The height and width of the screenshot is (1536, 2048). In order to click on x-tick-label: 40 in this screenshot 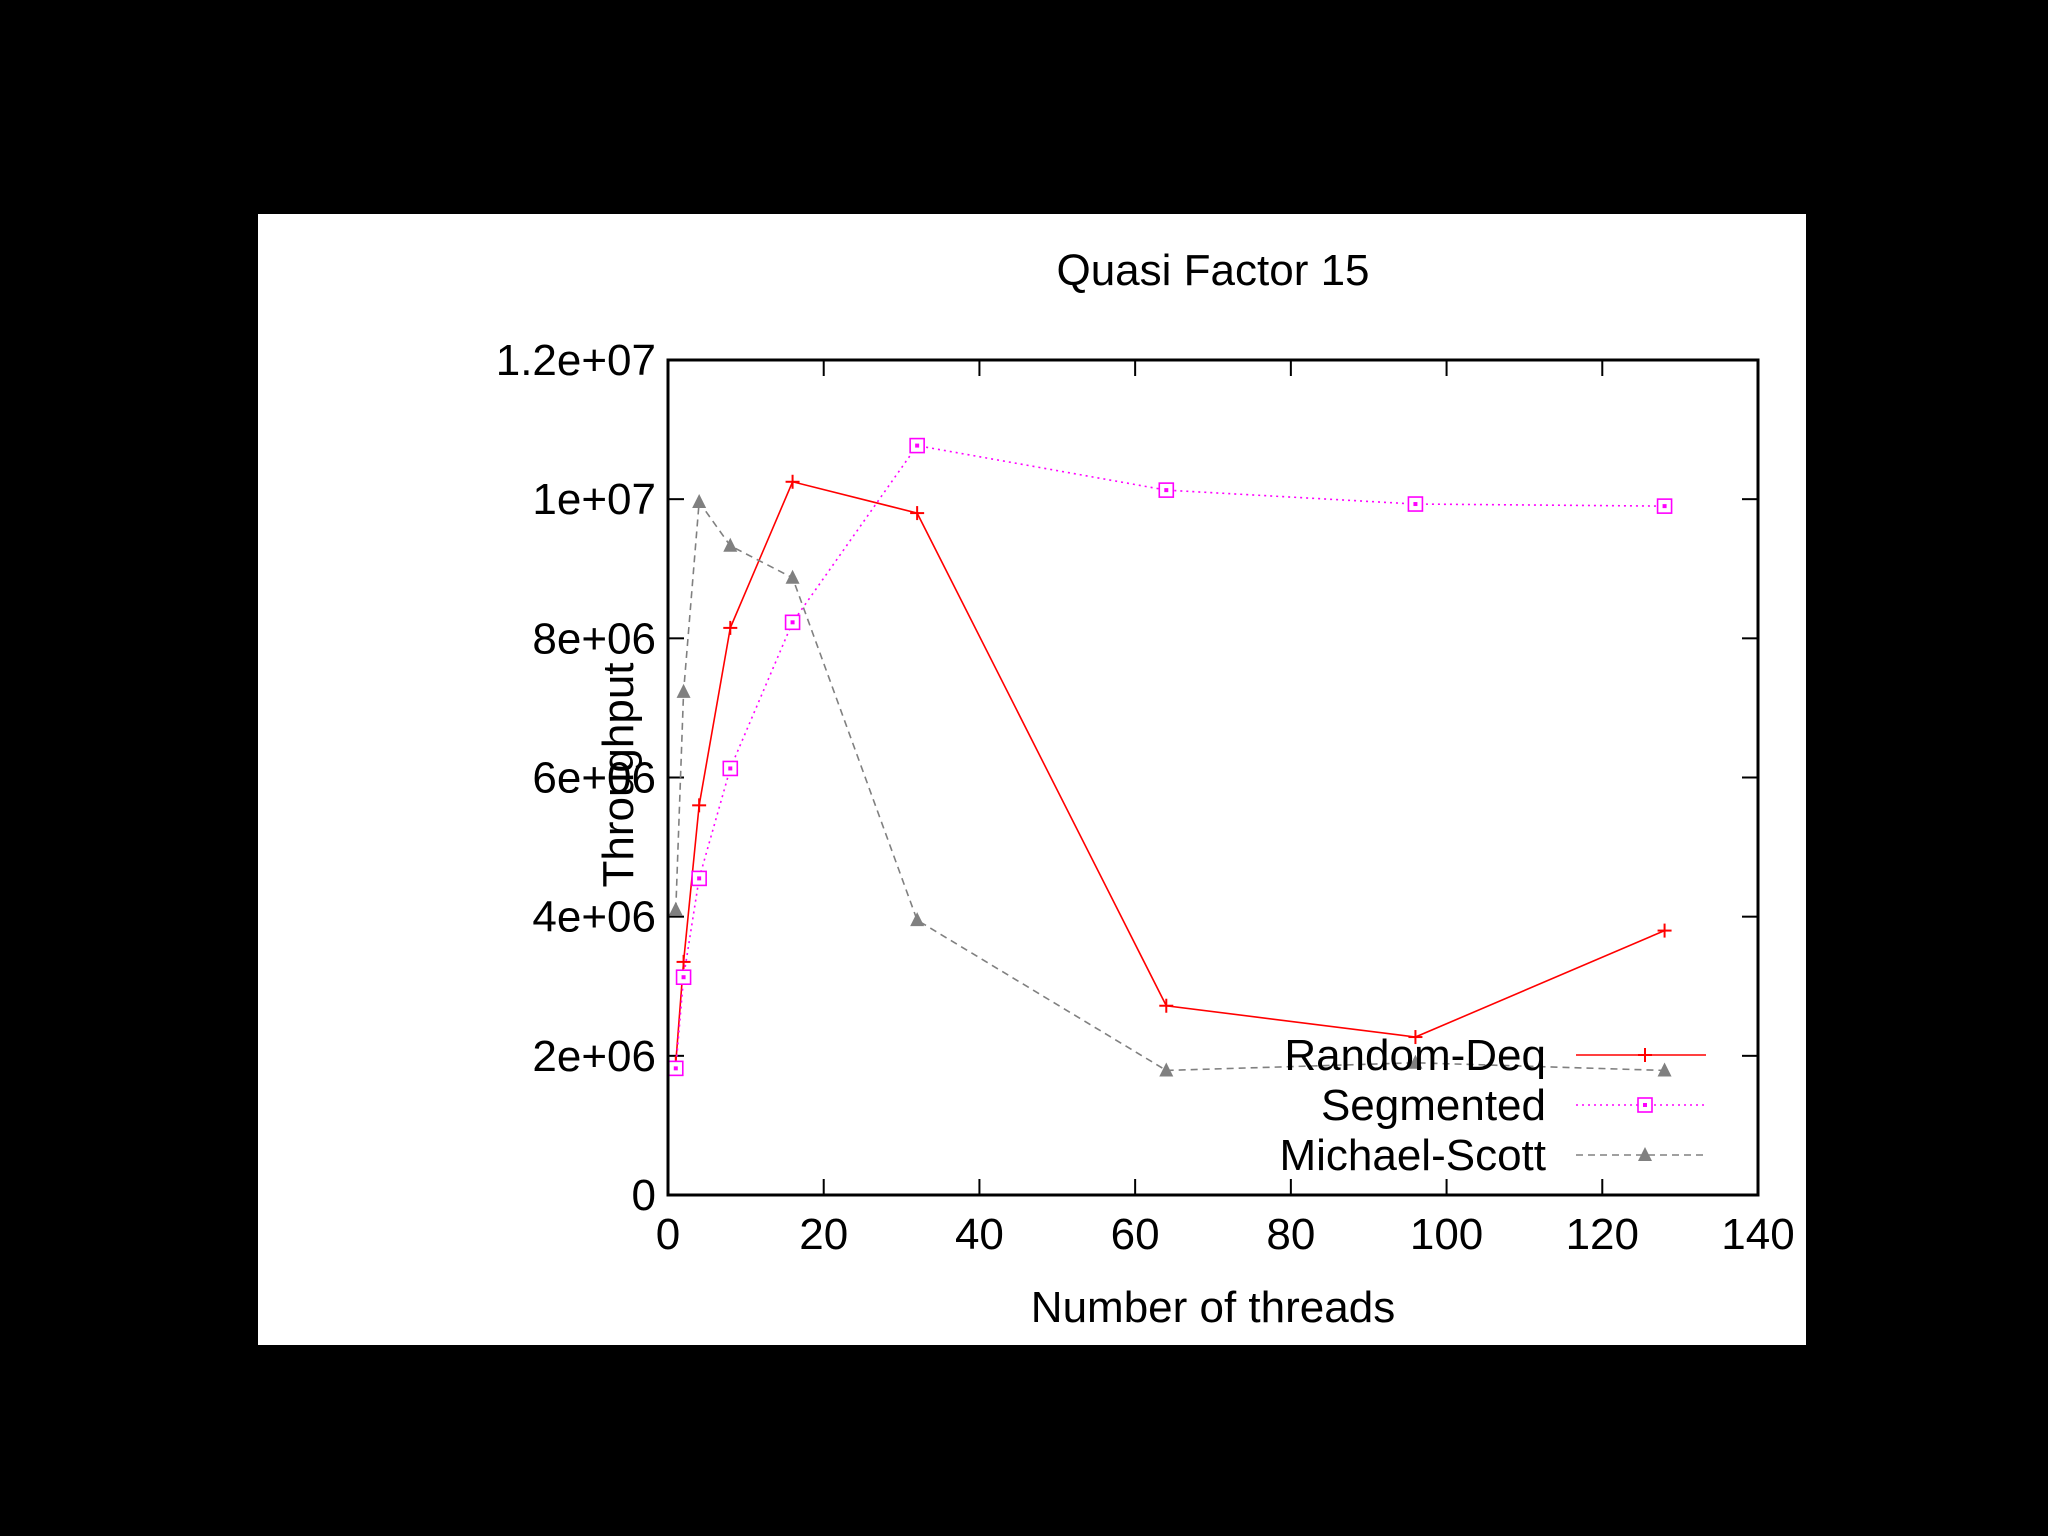, I will do `click(979, 1234)`.